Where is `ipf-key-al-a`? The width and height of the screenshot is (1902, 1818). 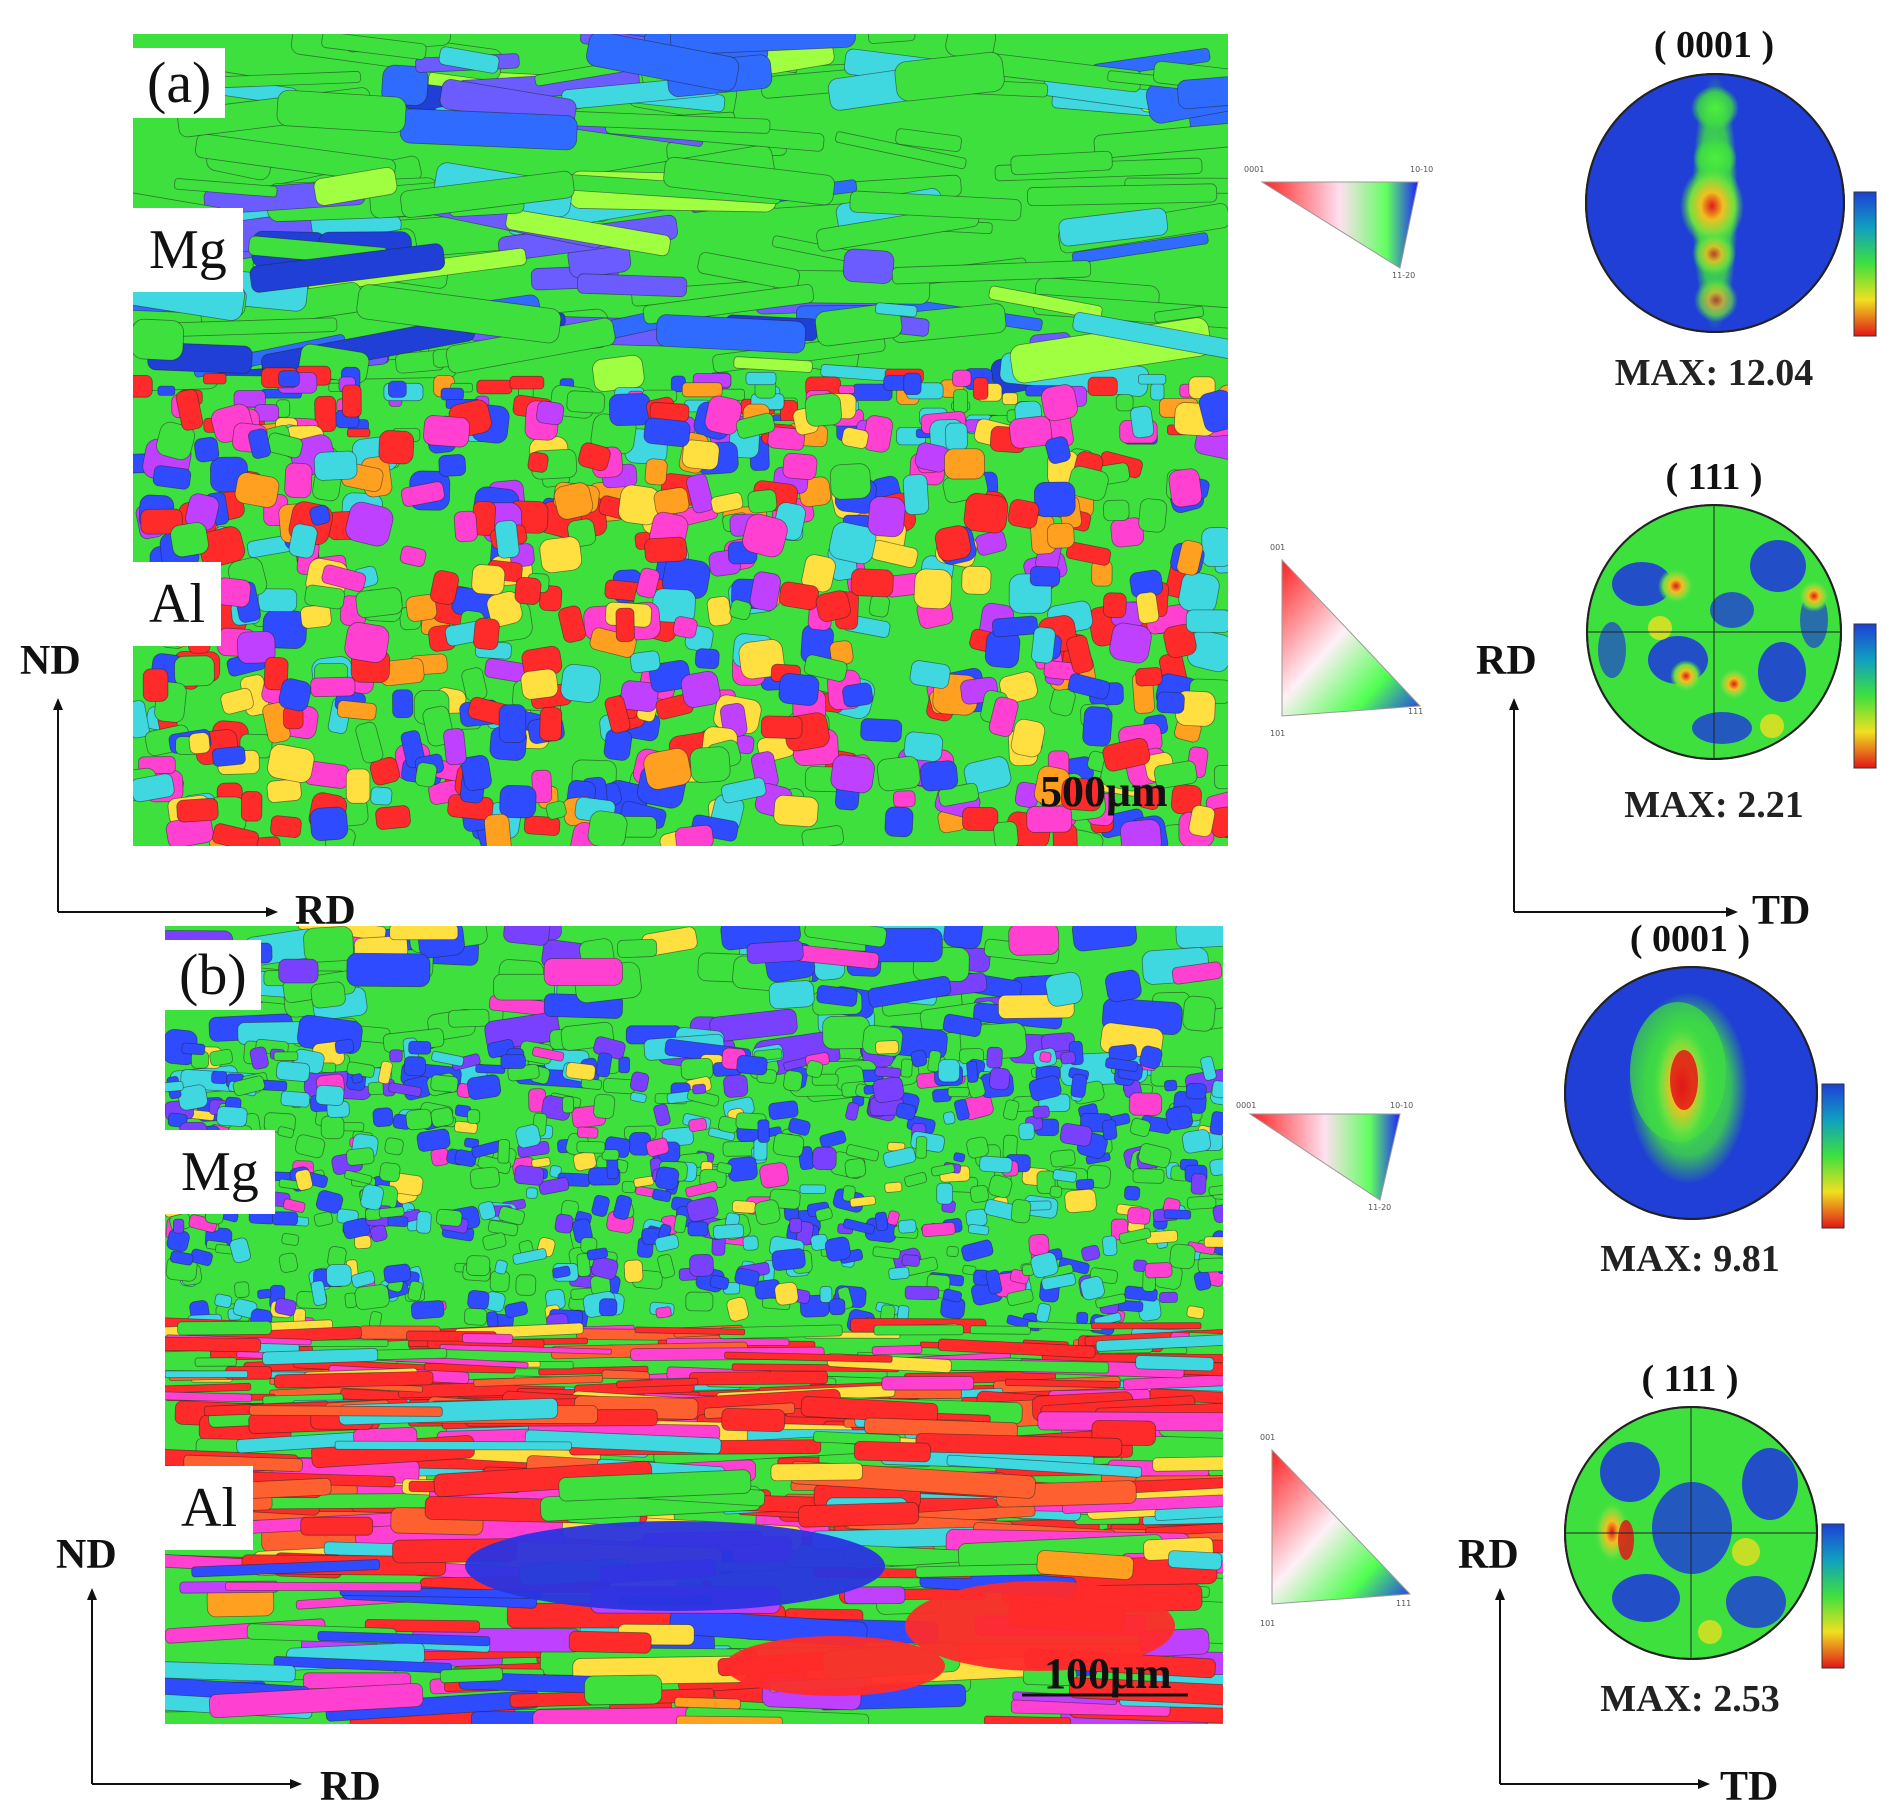
ipf-key-al-a is located at coordinates (1351, 637).